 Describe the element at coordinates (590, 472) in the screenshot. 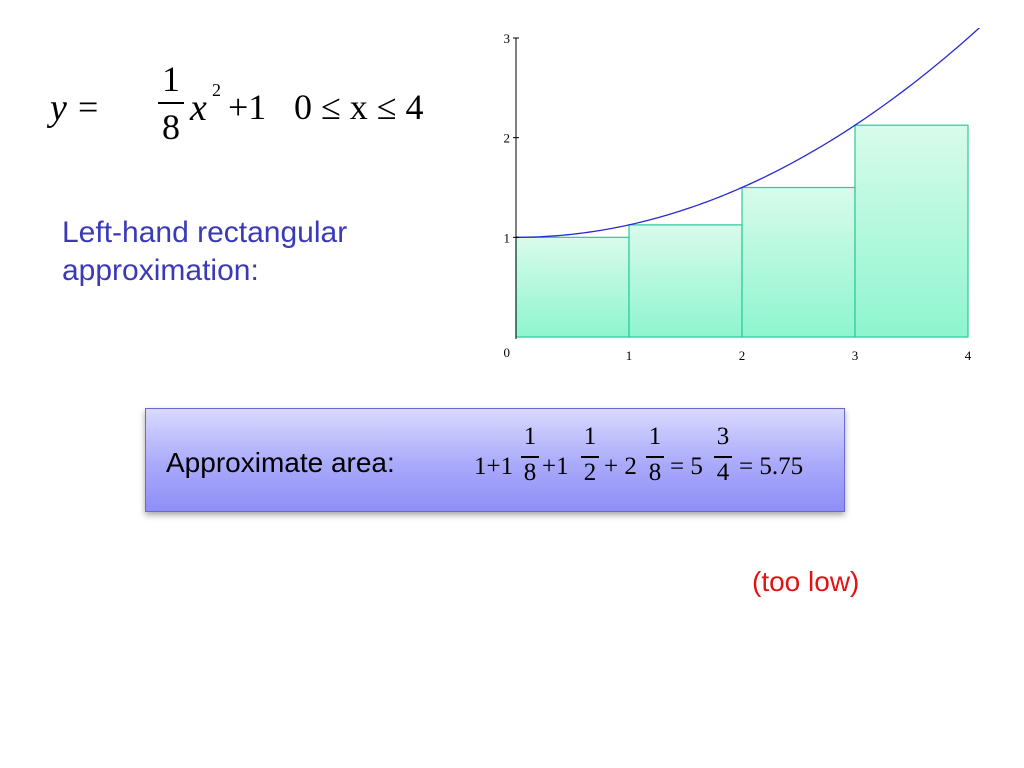

I see `fraction-2-denominator: 2` at that location.